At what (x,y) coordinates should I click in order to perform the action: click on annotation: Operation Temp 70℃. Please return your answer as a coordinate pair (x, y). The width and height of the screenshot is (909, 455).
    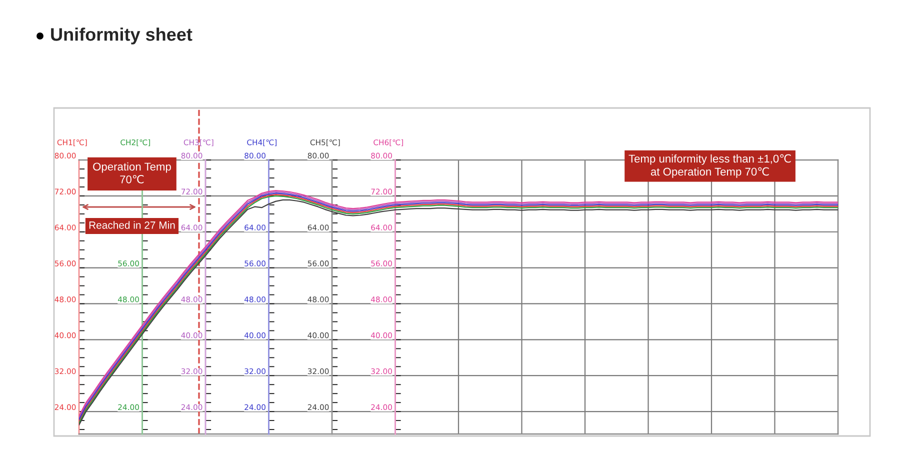
    Looking at the image, I should click on (132, 173).